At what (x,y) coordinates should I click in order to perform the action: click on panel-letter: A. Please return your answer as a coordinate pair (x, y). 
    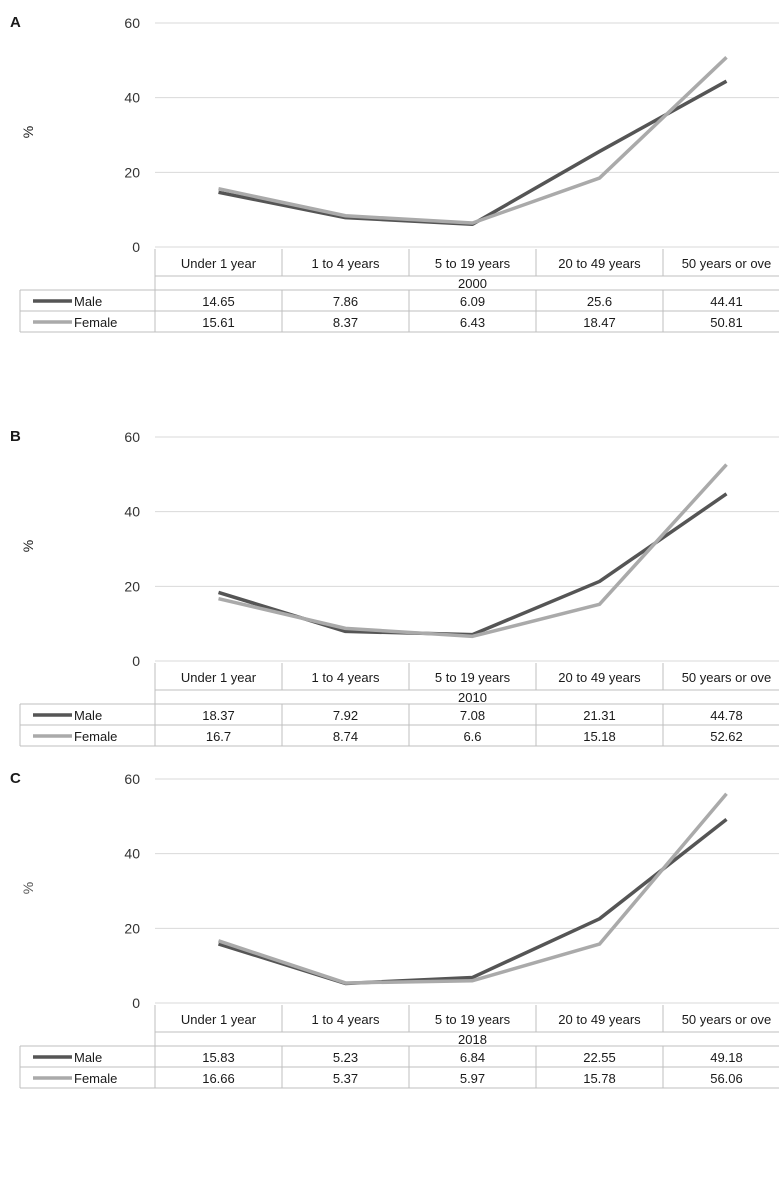
    Looking at the image, I should click on (15, 22).